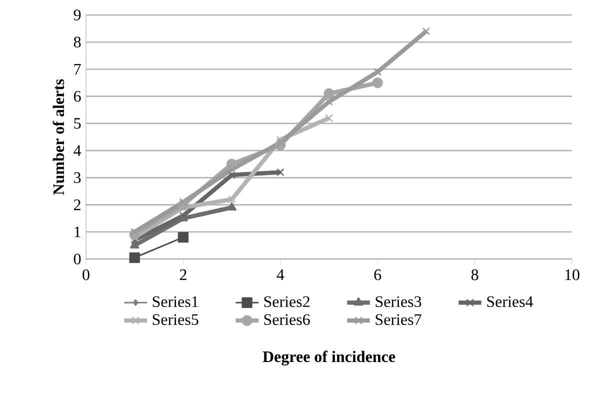 The height and width of the screenshot is (411, 592). Describe the element at coordinates (77, 178) in the screenshot. I see `y-tick-label: 3` at that location.